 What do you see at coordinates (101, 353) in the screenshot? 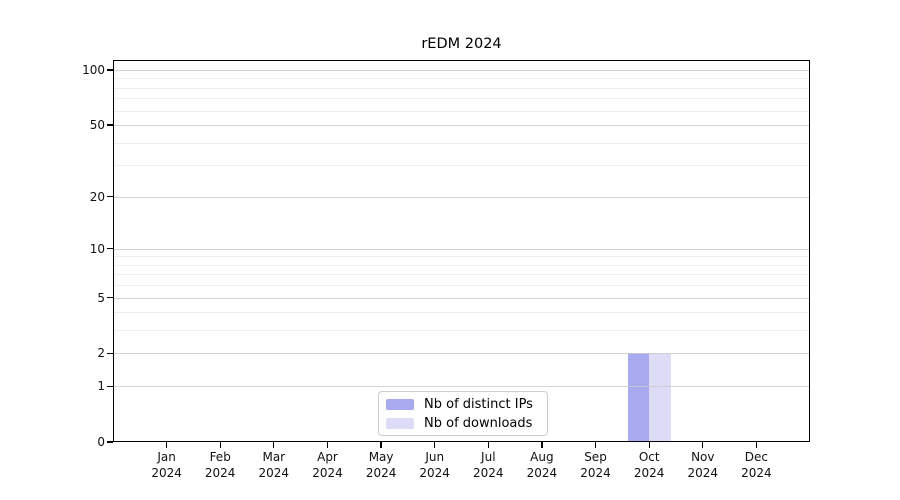
I see `y-tick-label-2: 2` at bounding box center [101, 353].